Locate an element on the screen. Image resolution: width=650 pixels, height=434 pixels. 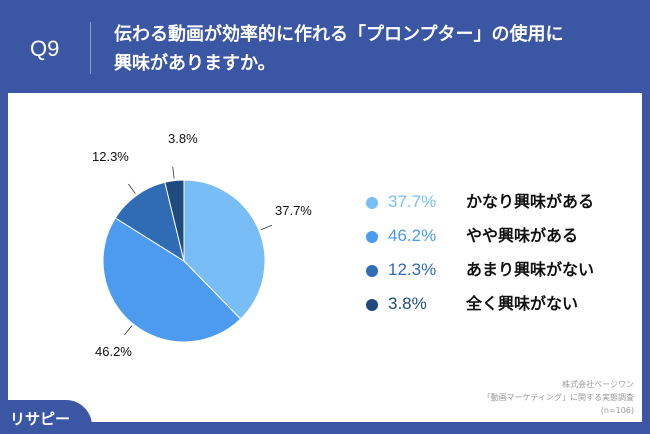
legend-item: 12.3% あまり興味がない is located at coordinates (480, 268).